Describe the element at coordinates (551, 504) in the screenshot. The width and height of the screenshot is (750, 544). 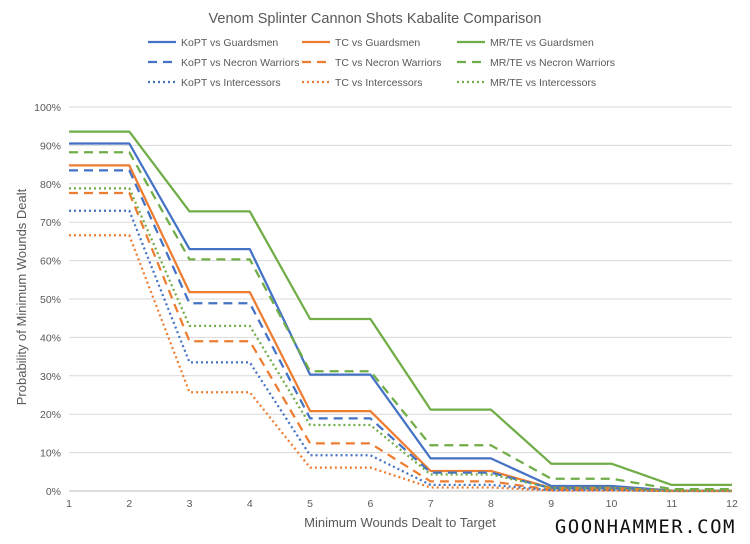
I see `x-tick-label: 9` at that location.